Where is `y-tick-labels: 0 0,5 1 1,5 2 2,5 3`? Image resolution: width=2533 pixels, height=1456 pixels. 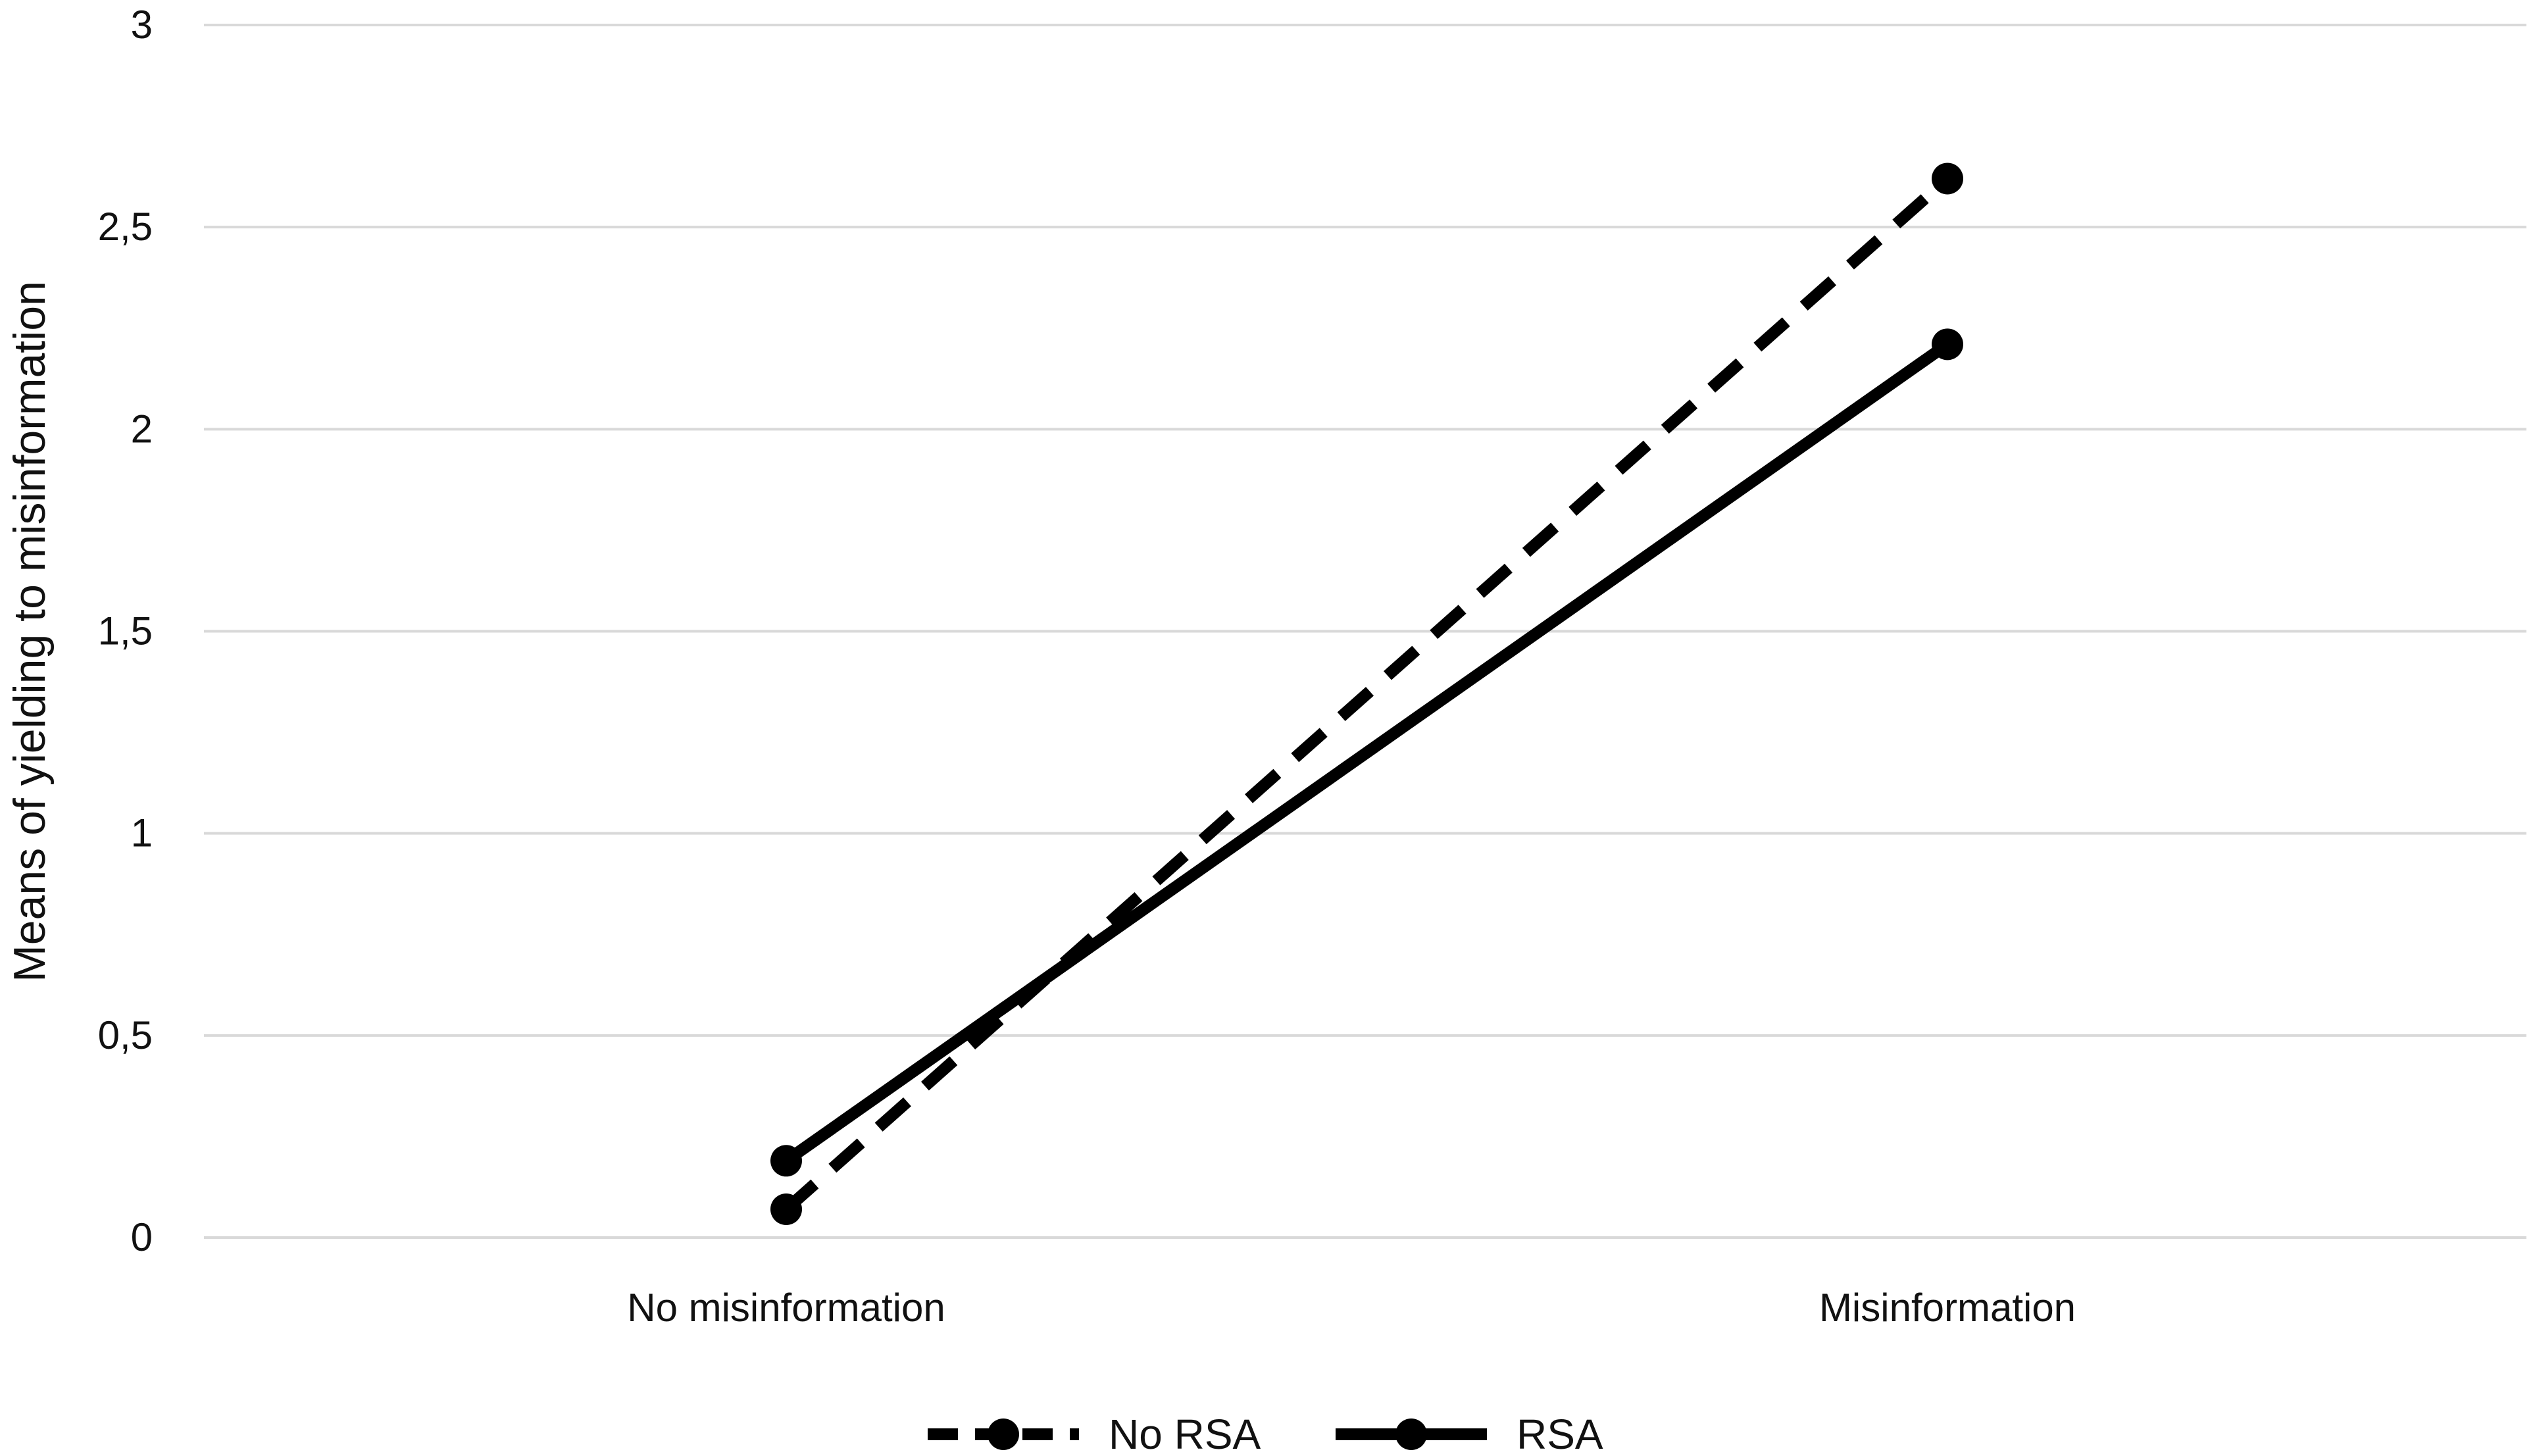 y-tick-labels: 0 0,5 1 1,5 2 2,5 3 is located at coordinates (125, 631).